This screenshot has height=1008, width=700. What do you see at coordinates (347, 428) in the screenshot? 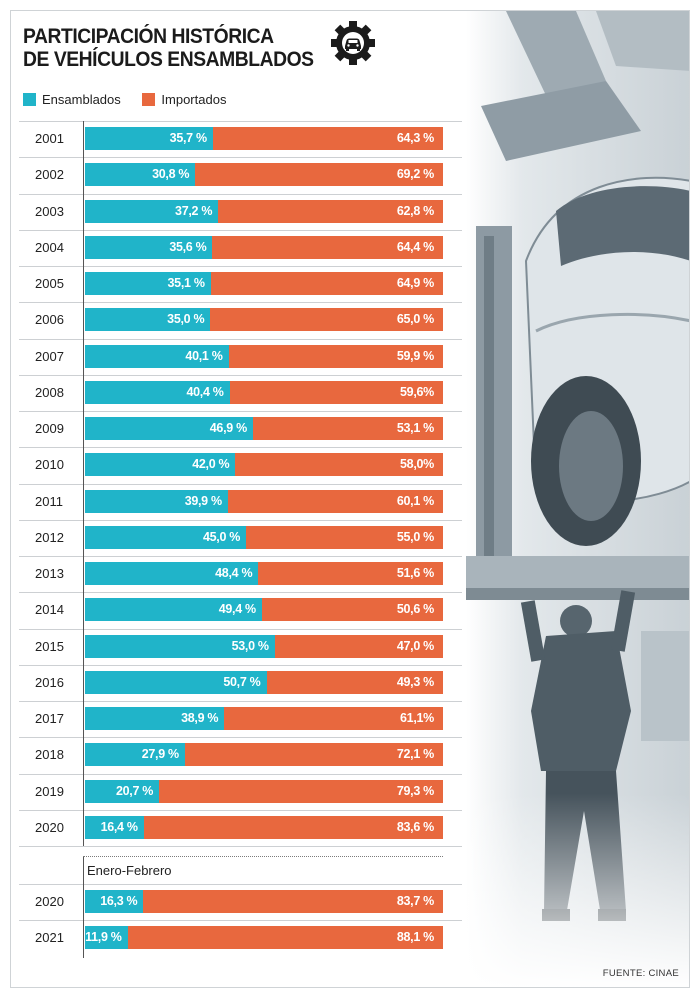
I see `bar-importados-anual-2009: 53,1 %` at bounding box center [347, 428].